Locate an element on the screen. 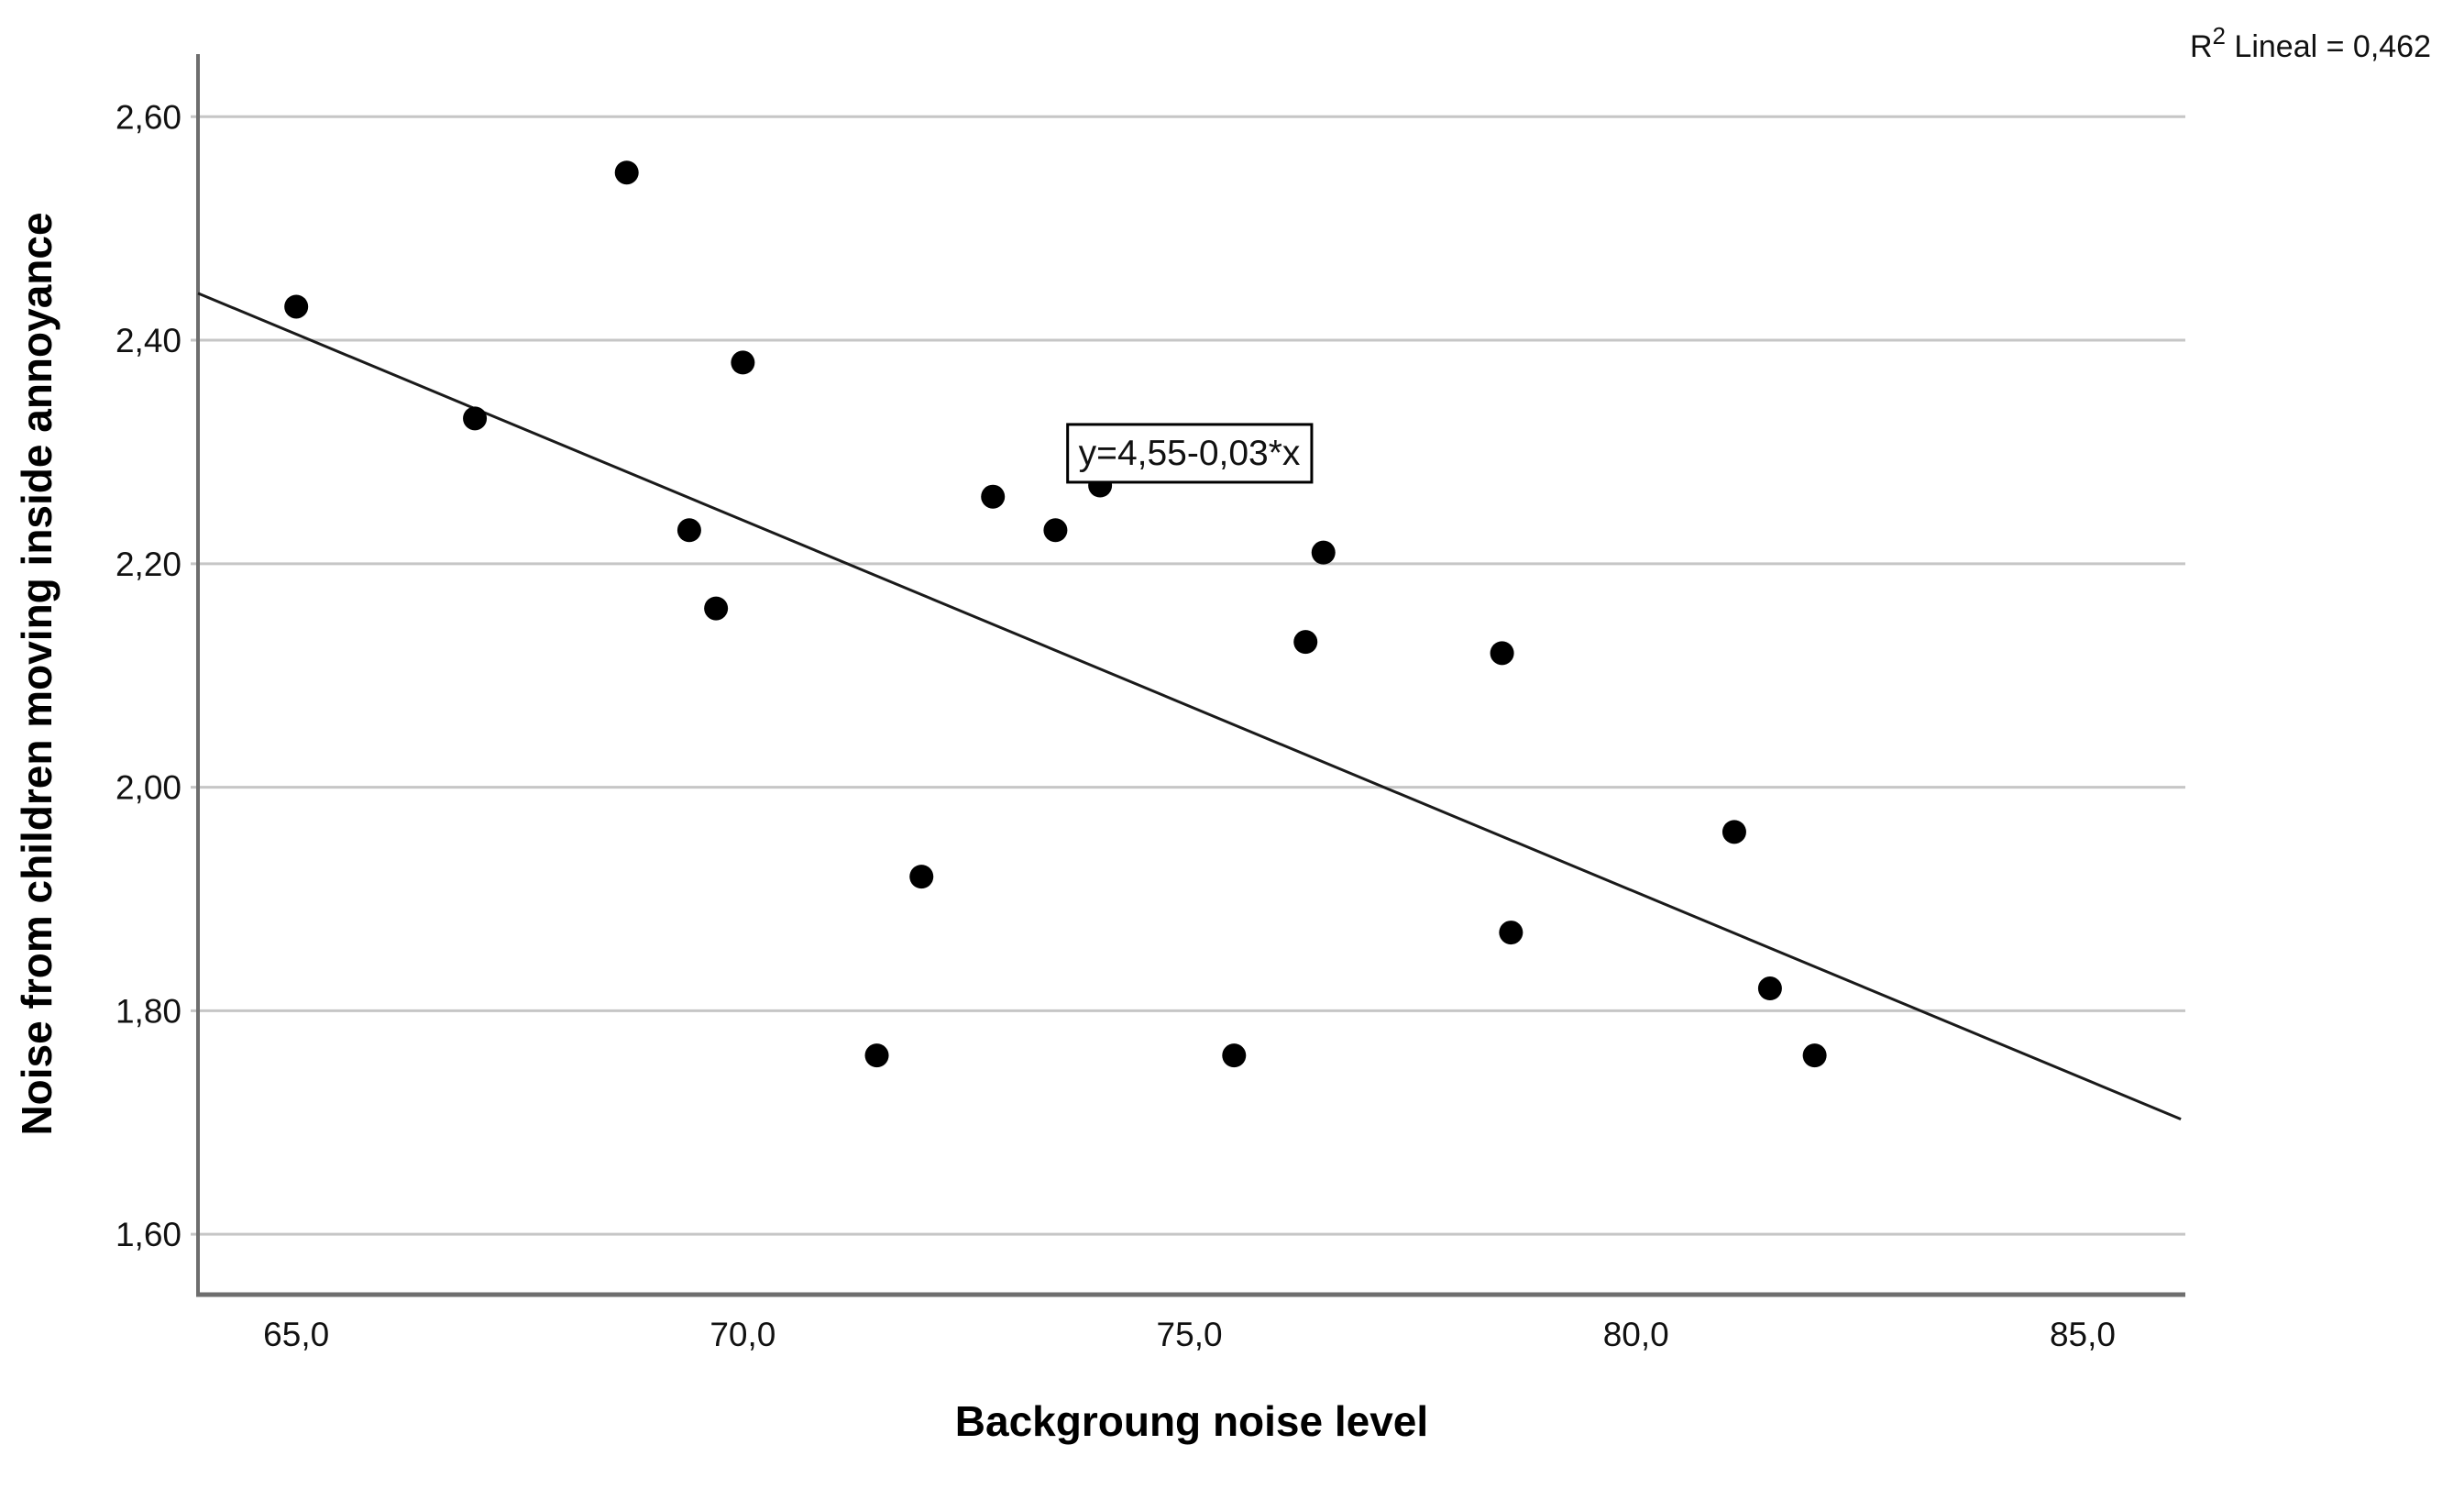  y-tick-label: 1,60 is located at coordinates (149, 1234).